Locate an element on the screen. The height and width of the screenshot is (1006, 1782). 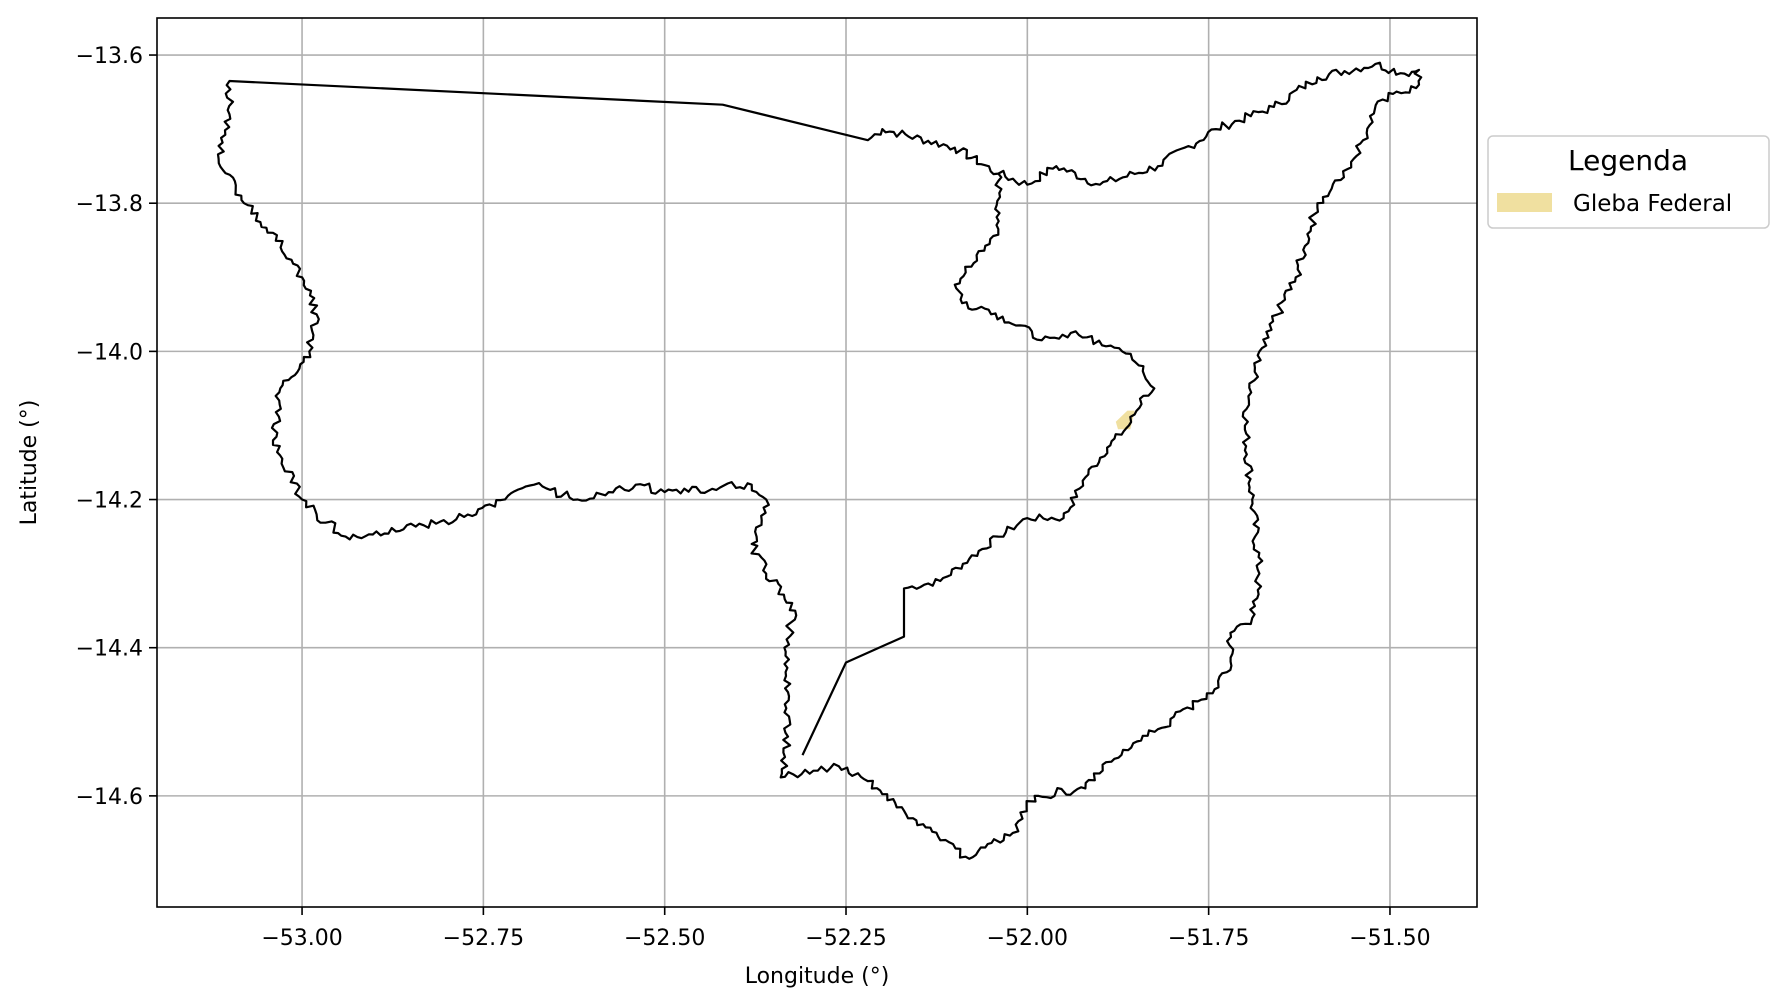
legend-box is located at coordinates (1628, 182).